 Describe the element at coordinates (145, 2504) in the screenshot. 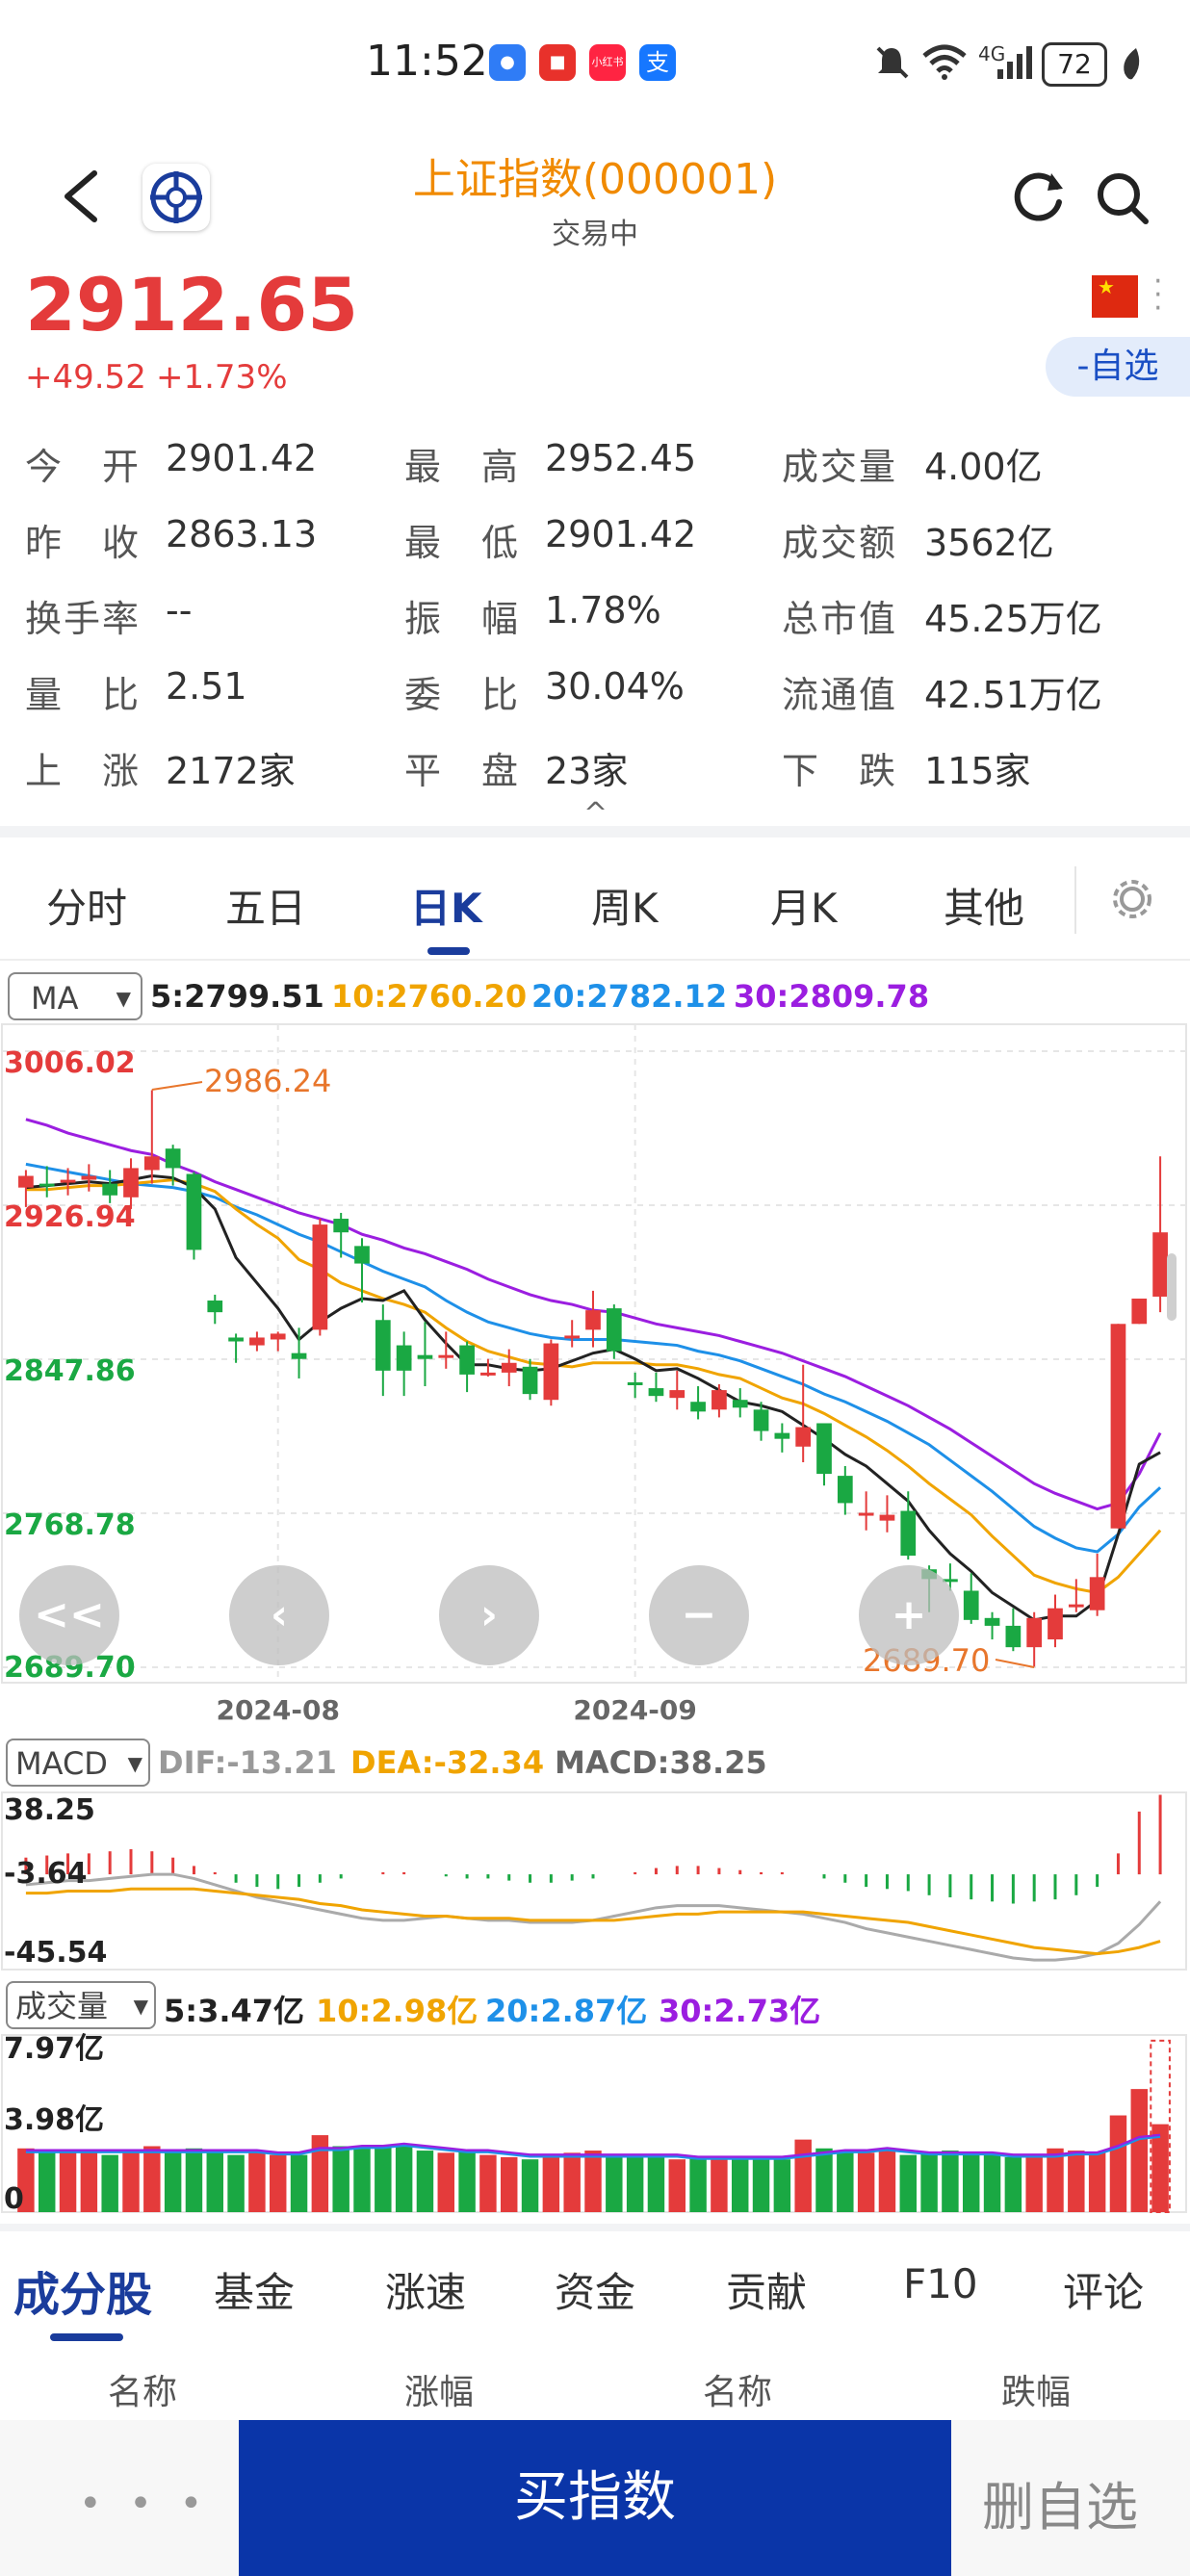

I see `more-actions-button: • • •` at that location.